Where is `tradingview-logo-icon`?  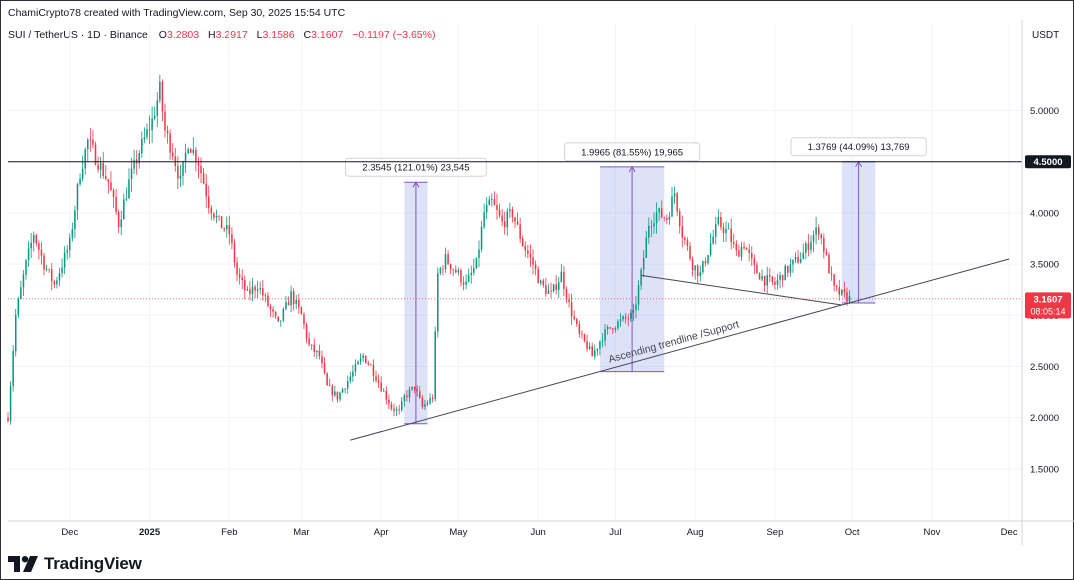
tradingview-logo-icon is located at coordinates (23, 564).